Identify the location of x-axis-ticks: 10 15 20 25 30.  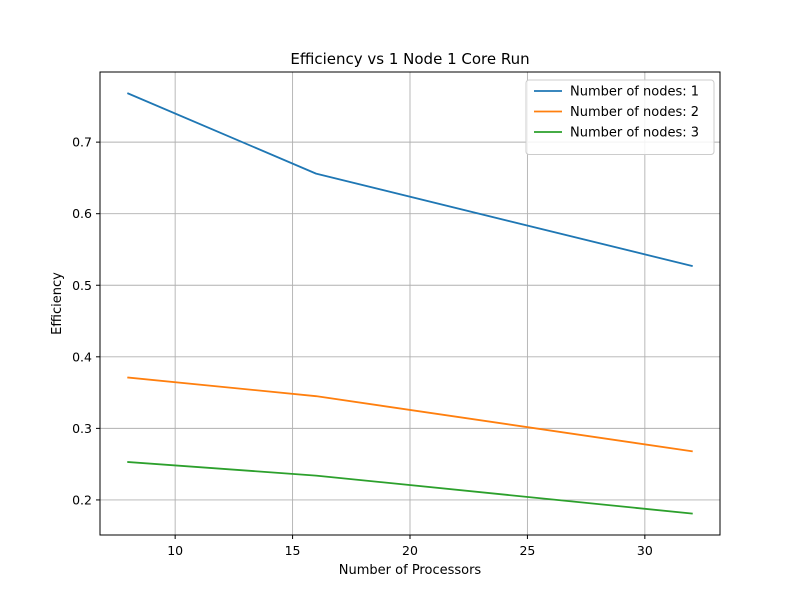
(410, 546).